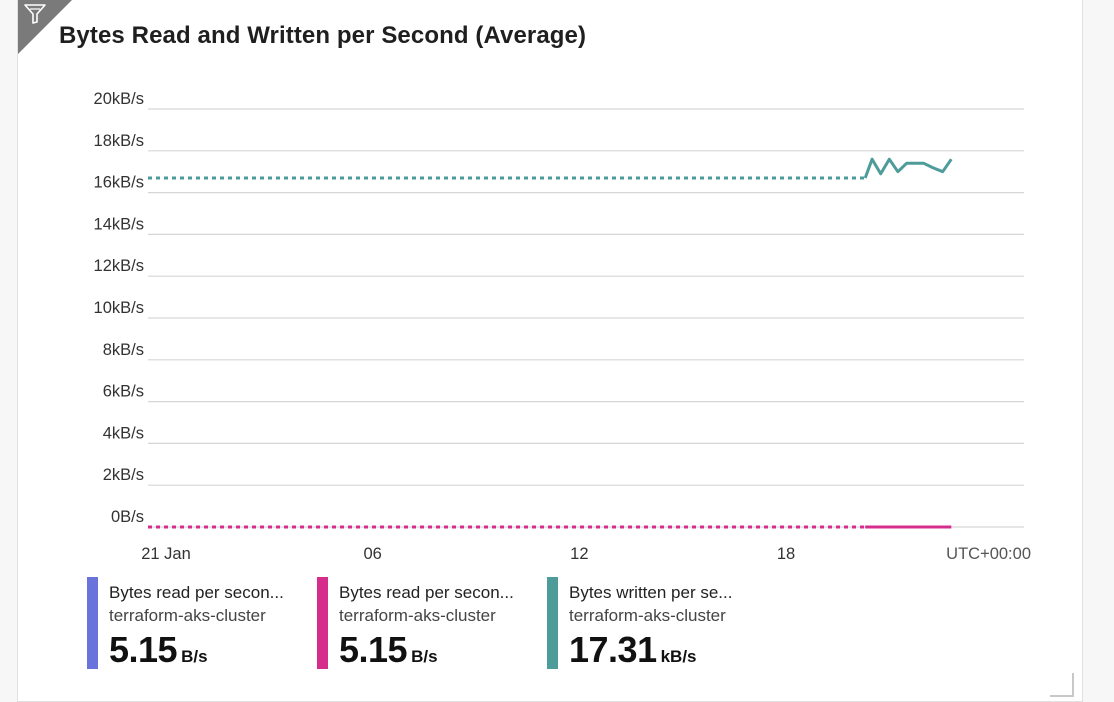 This screenshot has height=702, width=1114. Describe the element at coordinates (119, 224) in the screenshot. I see `y-tick-label: 14kB/s` at that location.